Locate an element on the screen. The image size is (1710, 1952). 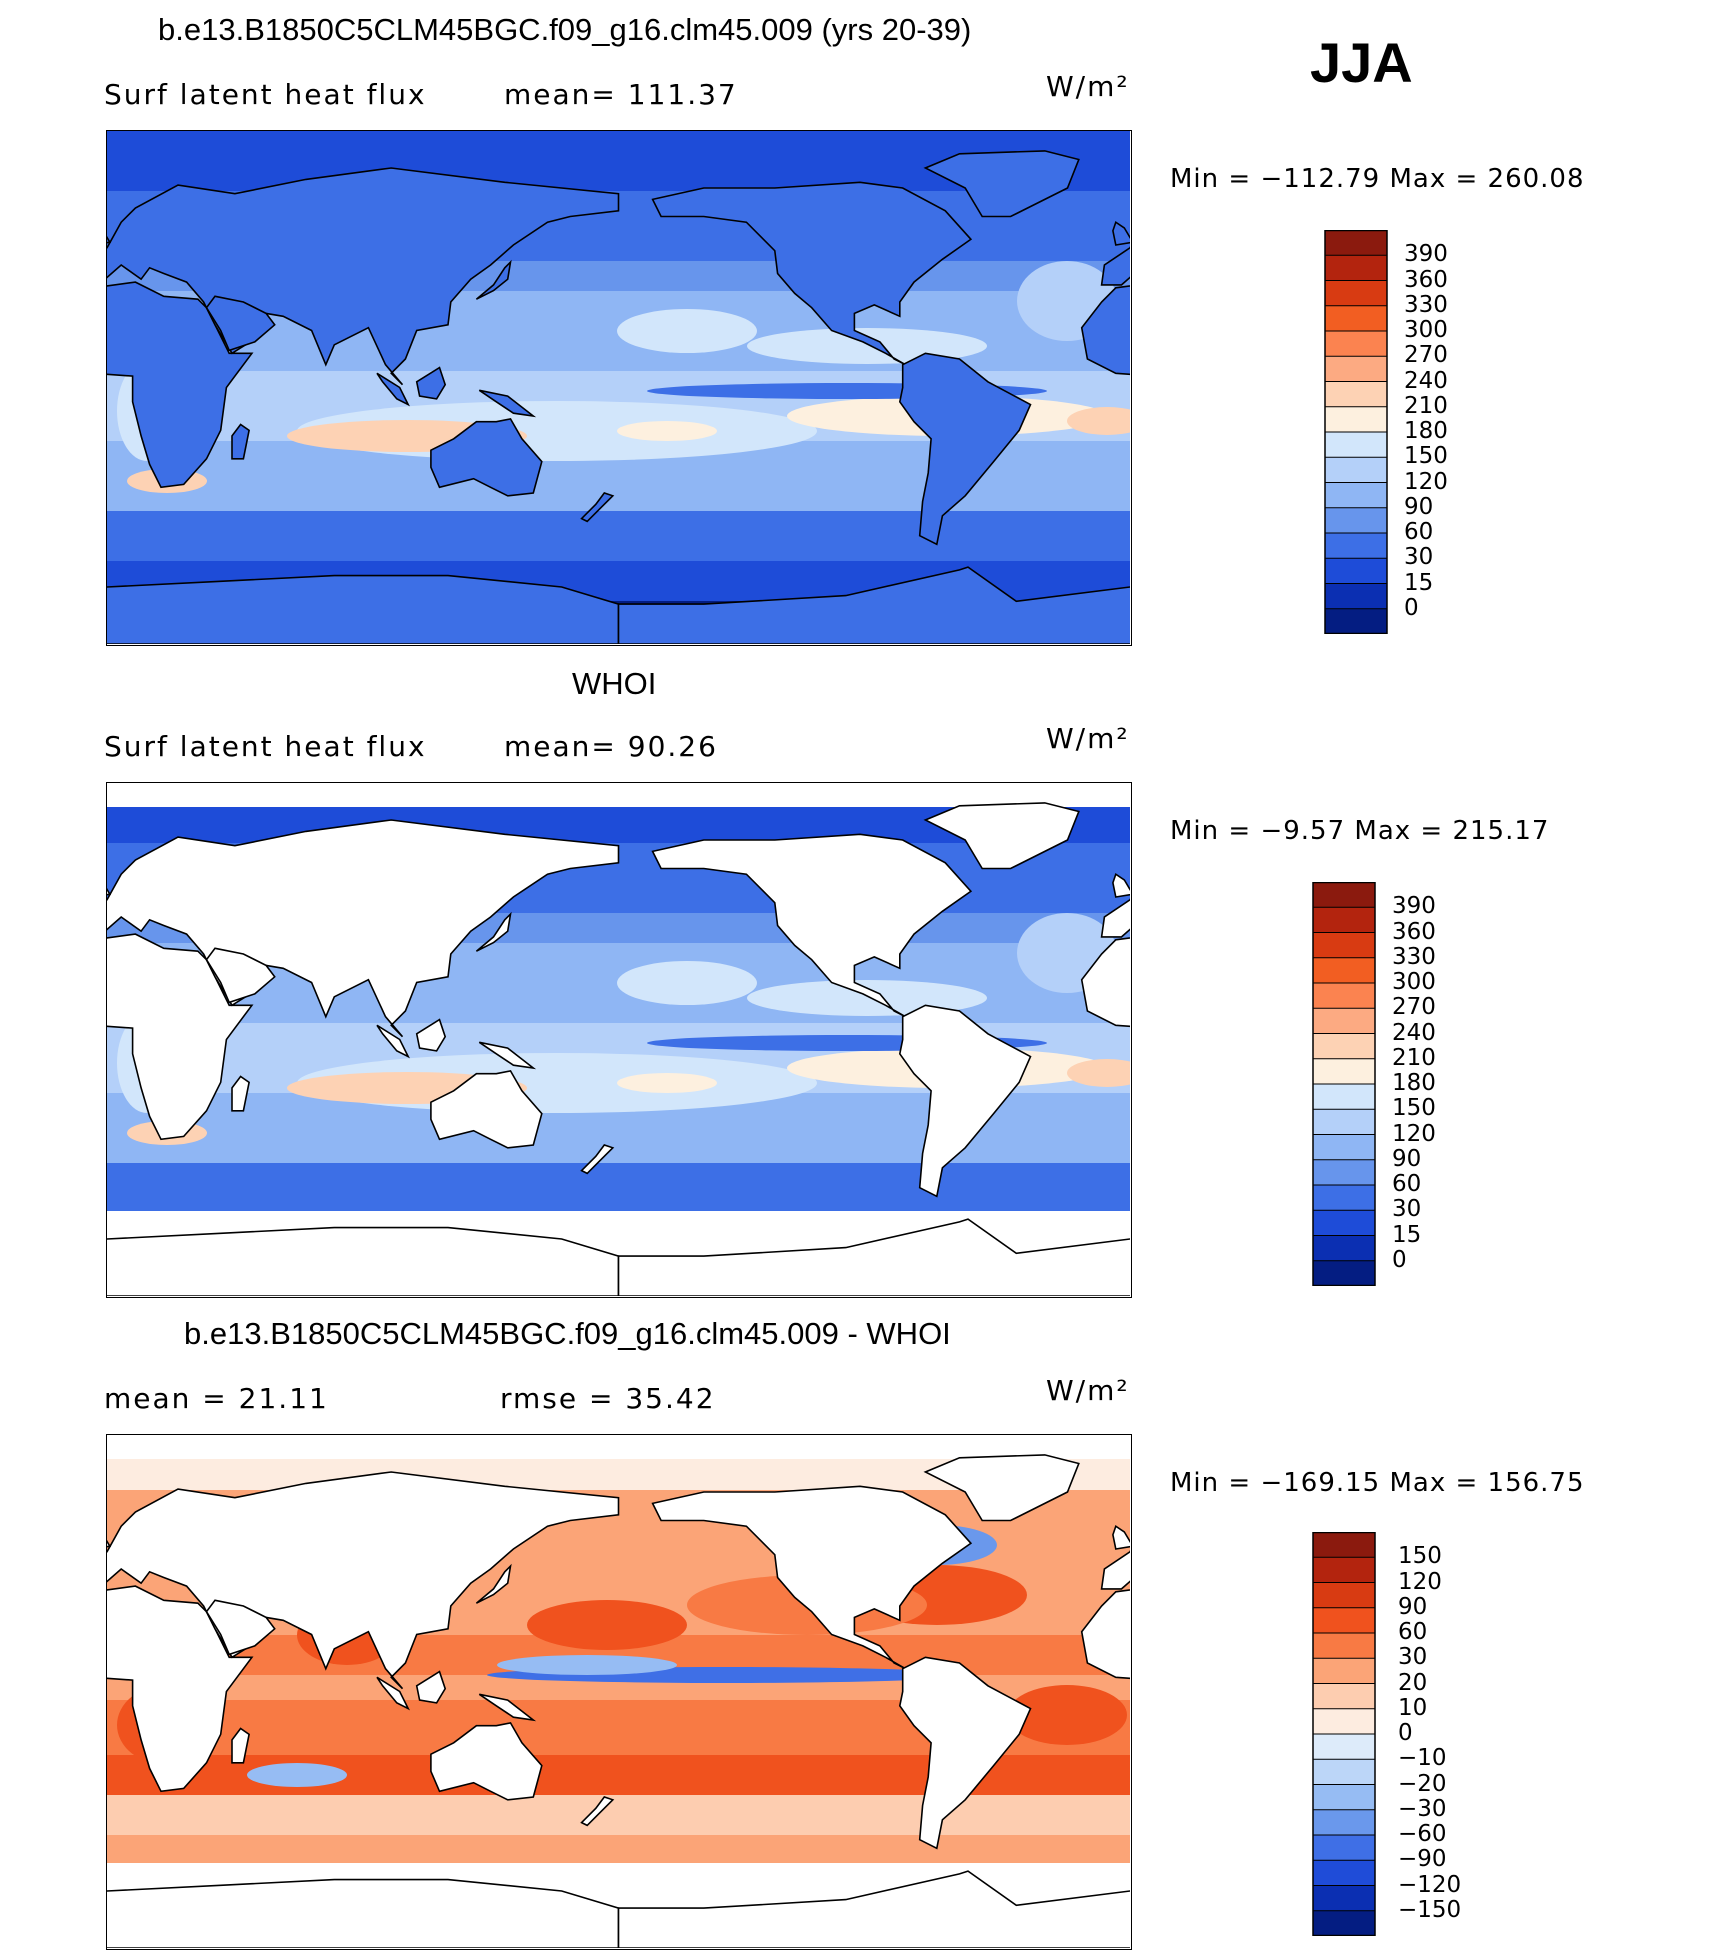
panel-3-colorbar is located at coordinates (1344, 1734).